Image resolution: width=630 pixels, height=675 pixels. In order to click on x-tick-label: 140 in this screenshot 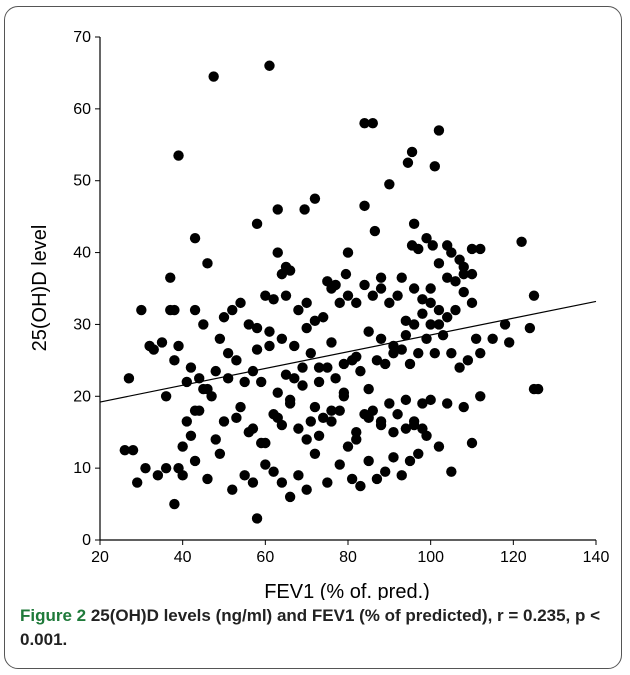, I will do `click(596, 557)`.